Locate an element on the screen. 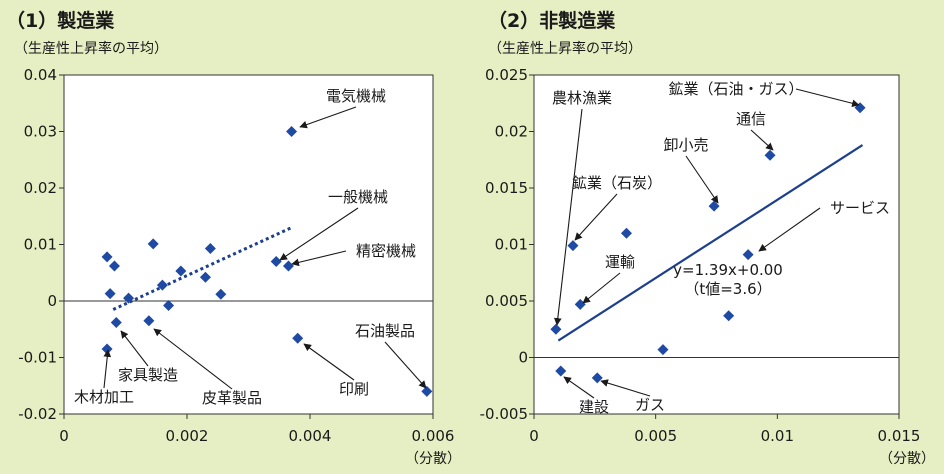  x-tick-label: 0.015 is located at coordinates (899, 436).